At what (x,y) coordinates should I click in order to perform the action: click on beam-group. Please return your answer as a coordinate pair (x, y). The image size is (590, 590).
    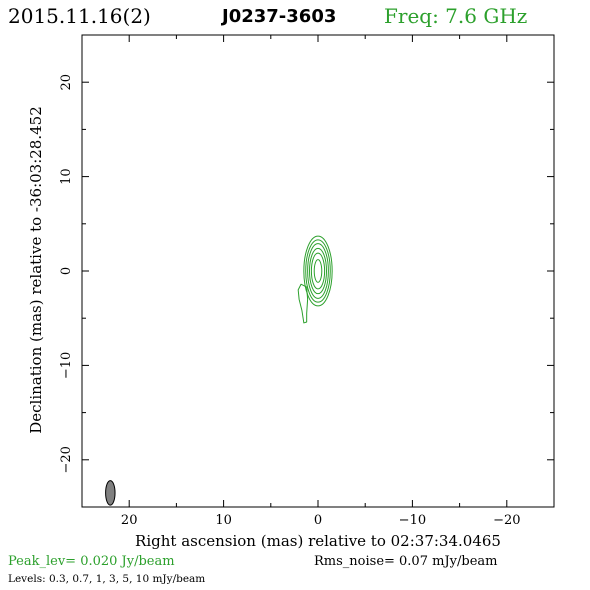
    Looking at the image, I should click on (110, 493).